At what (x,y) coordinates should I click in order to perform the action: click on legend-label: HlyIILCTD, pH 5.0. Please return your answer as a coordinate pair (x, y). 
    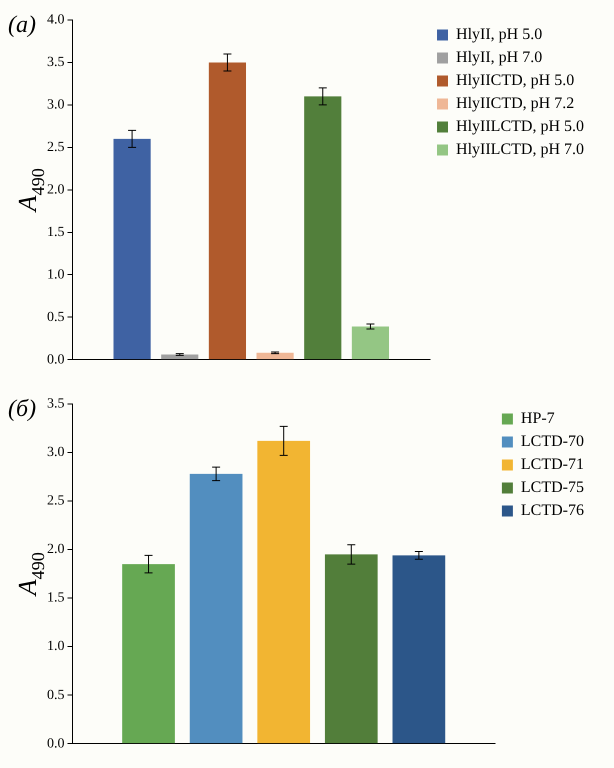
    Looking at the image, I should click on (528, 127).